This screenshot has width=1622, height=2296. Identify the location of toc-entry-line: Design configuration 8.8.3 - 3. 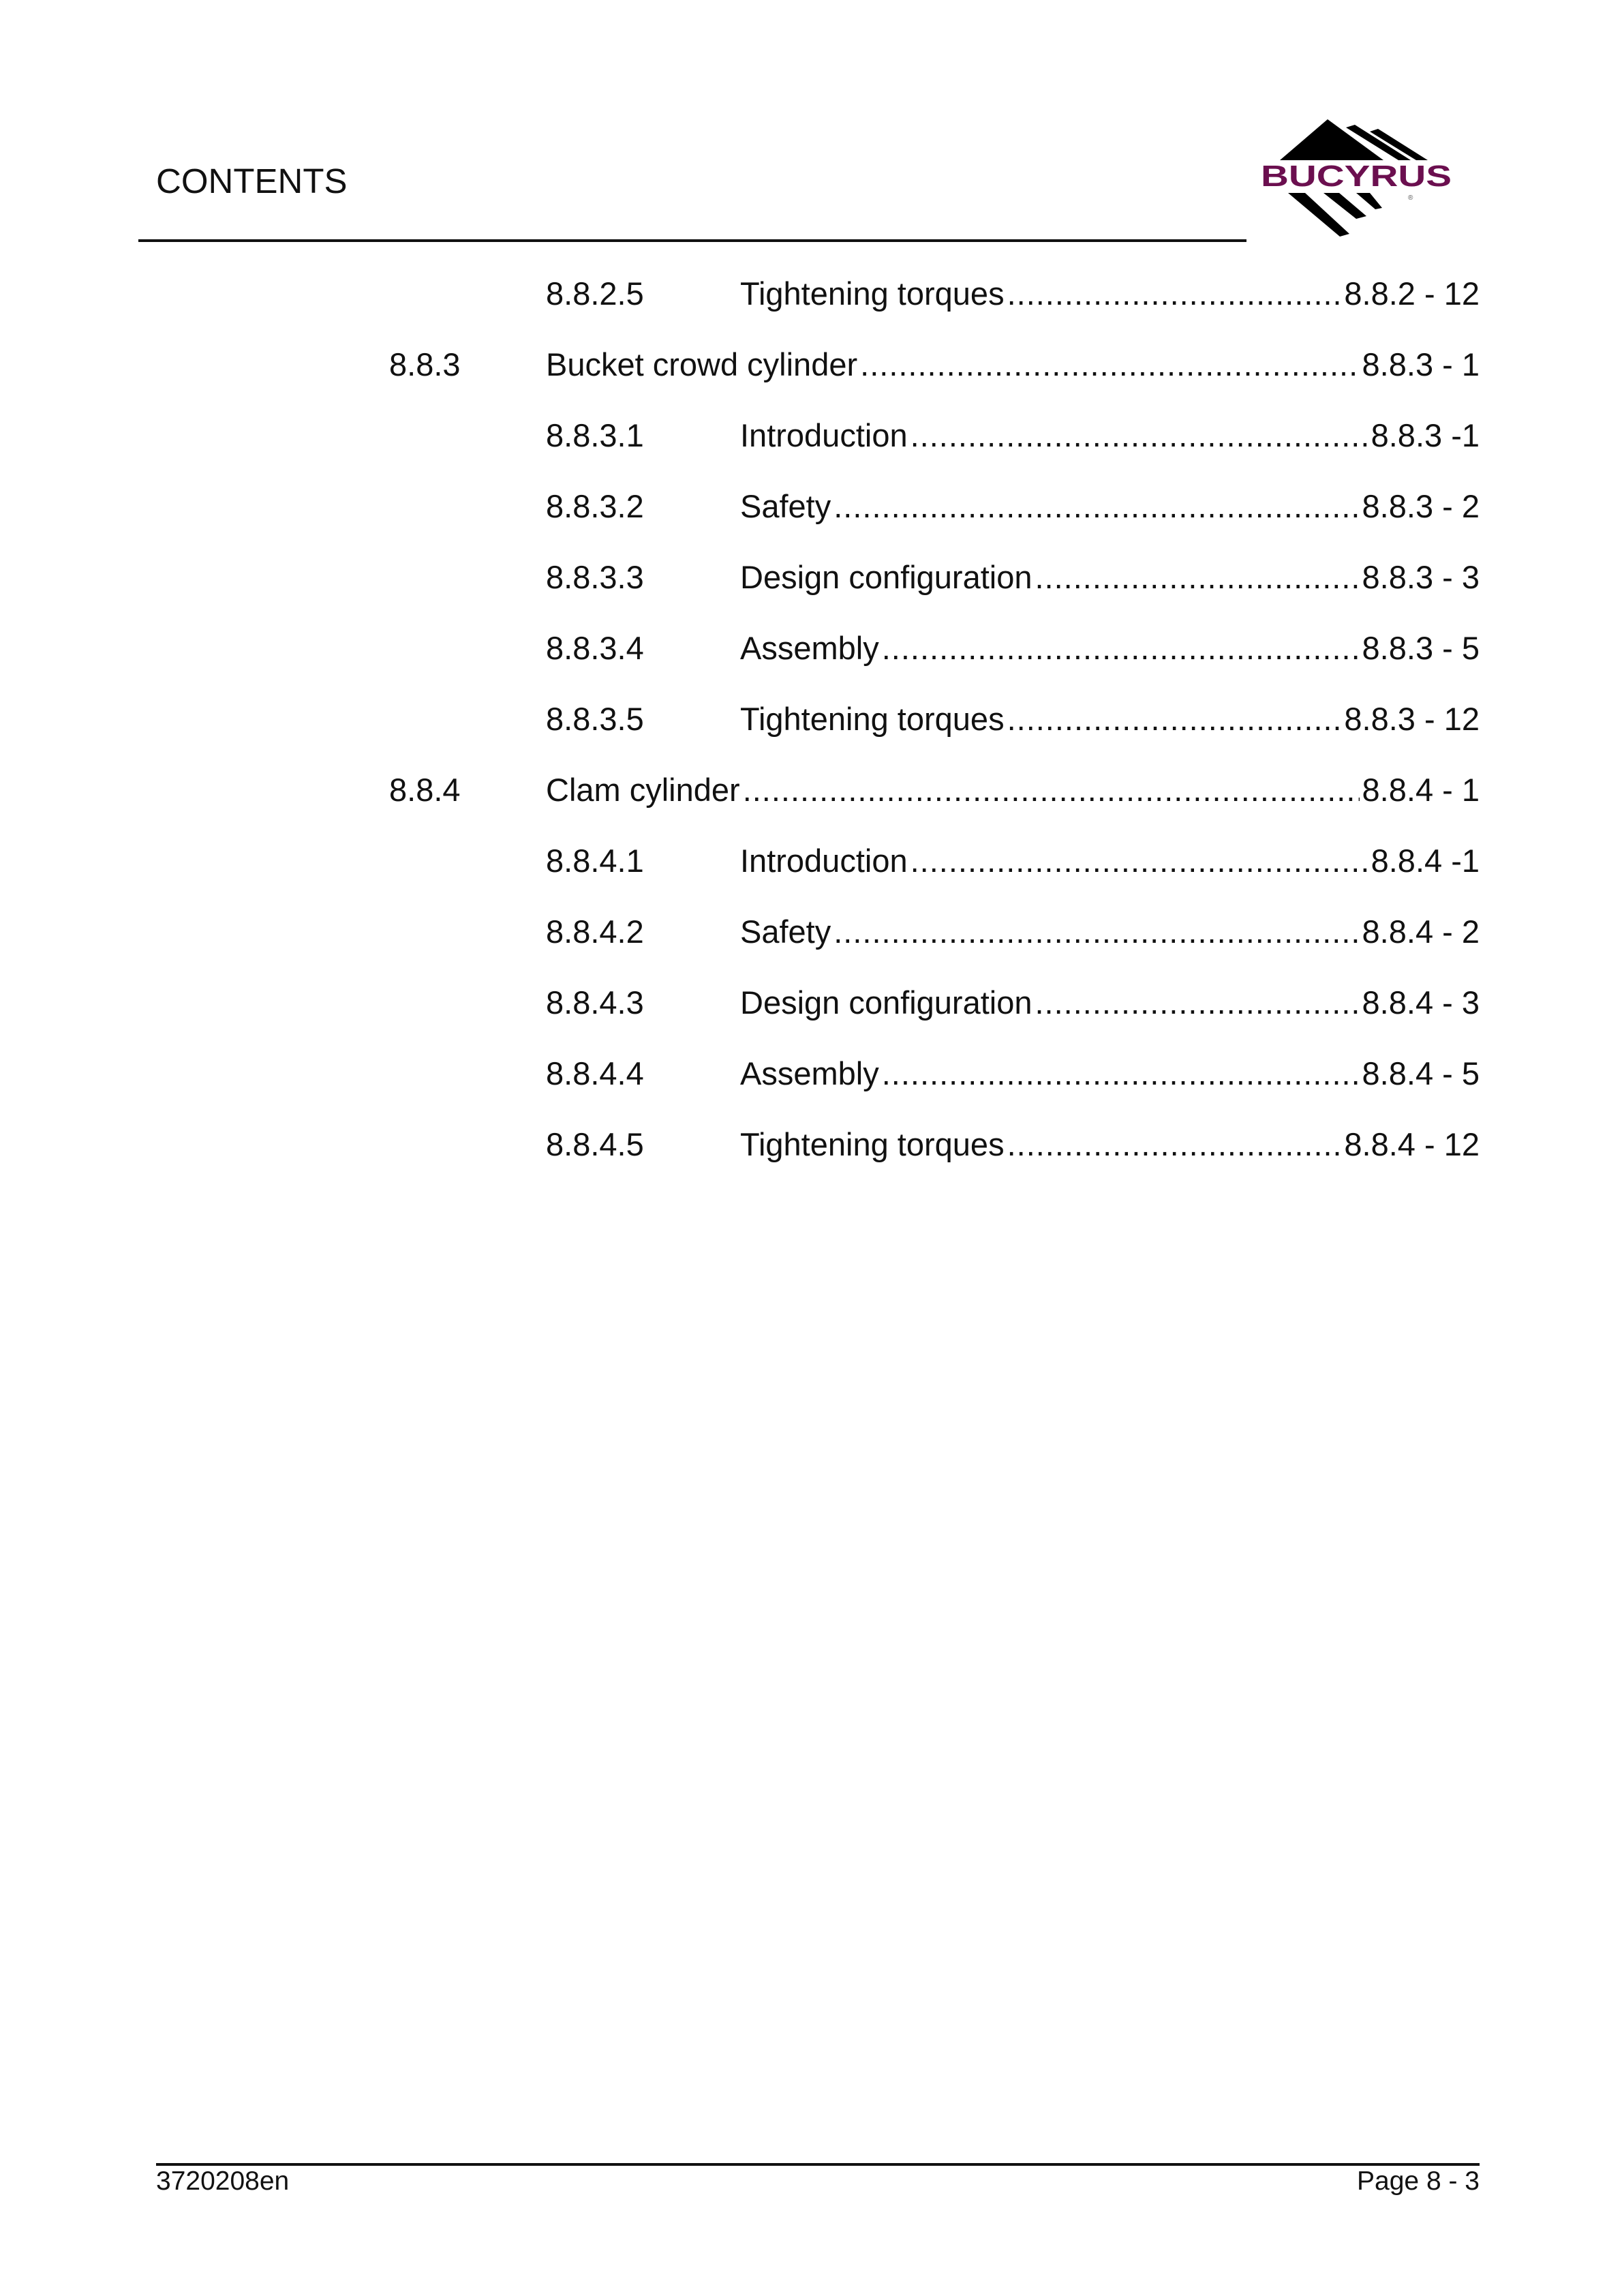
(1110, 577).